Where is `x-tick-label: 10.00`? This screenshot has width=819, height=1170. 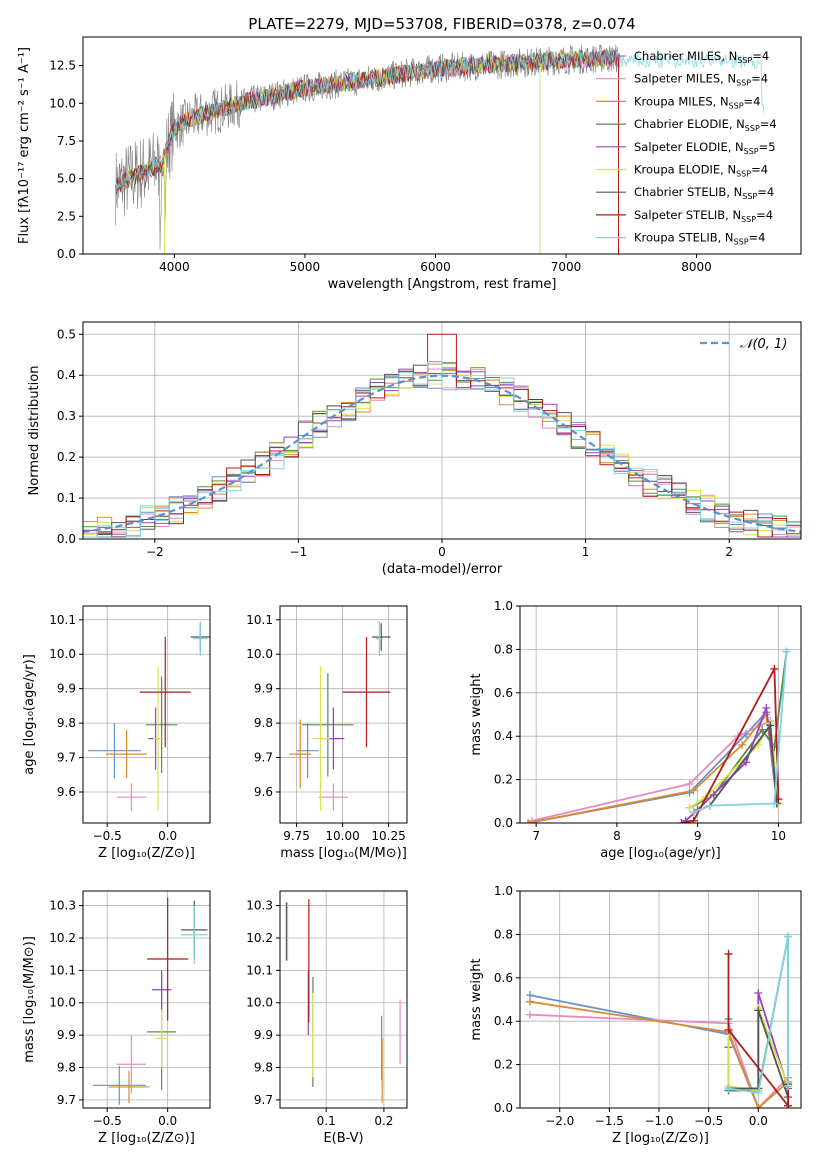 x-tick-label: 10.00 is located at coordinates (342, 836).